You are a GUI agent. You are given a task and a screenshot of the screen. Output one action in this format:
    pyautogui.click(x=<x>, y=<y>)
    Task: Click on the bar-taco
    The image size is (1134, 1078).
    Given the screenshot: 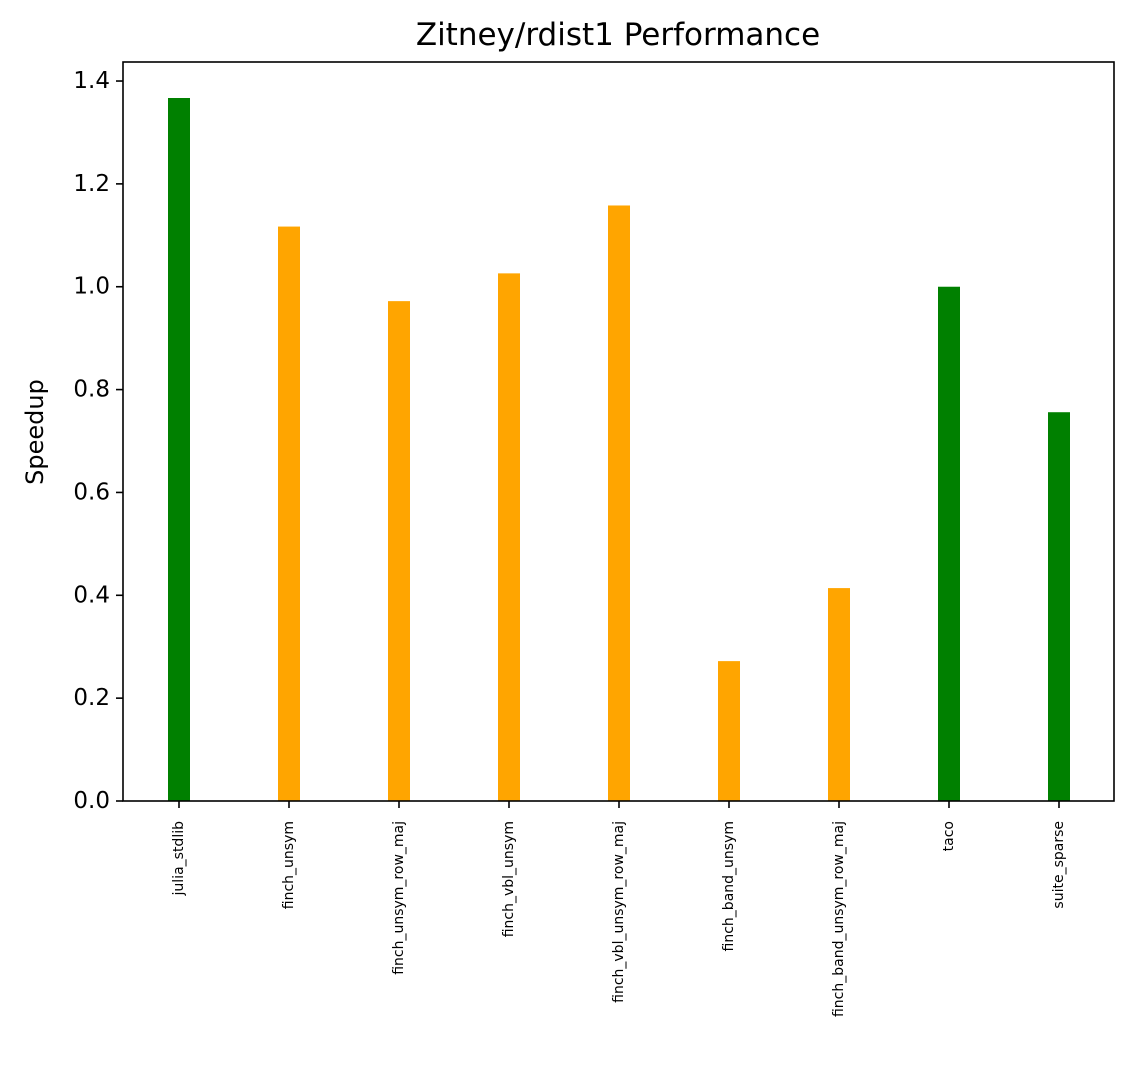 What is the action you would take?
    pyautogui.click(x=949, y=543)
    